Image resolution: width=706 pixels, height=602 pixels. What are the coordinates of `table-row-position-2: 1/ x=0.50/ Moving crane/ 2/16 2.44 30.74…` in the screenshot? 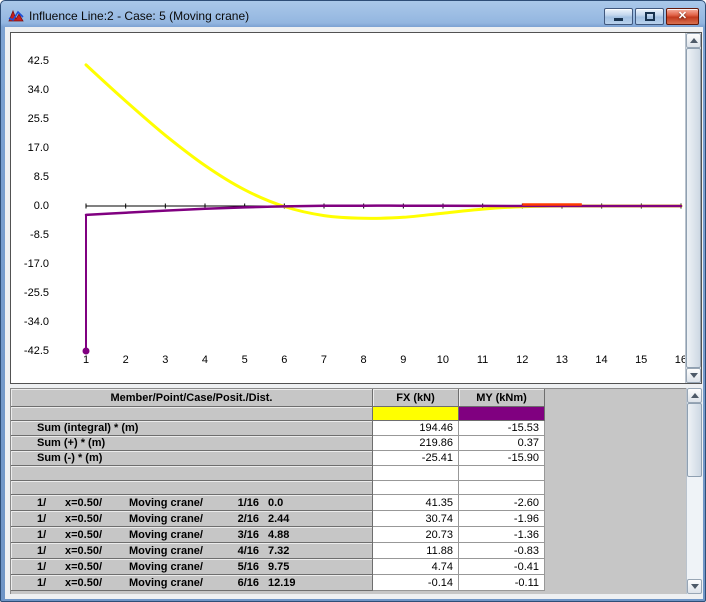 It's located at (348, 519).